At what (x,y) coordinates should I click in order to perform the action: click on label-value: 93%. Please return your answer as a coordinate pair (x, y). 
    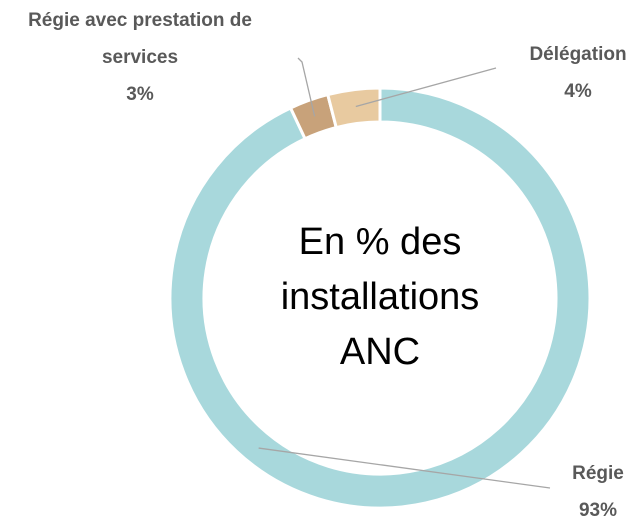
    Looking at the image, I should click on (598, 510).